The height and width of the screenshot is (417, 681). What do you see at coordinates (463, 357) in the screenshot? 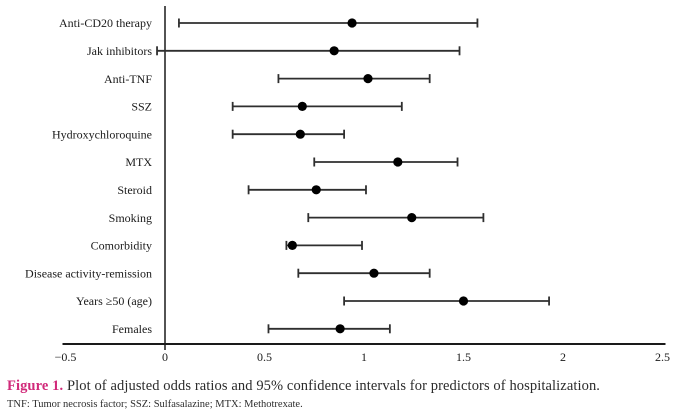
I see `x-tick-label: 1.5` at bounding box center [463, 357].